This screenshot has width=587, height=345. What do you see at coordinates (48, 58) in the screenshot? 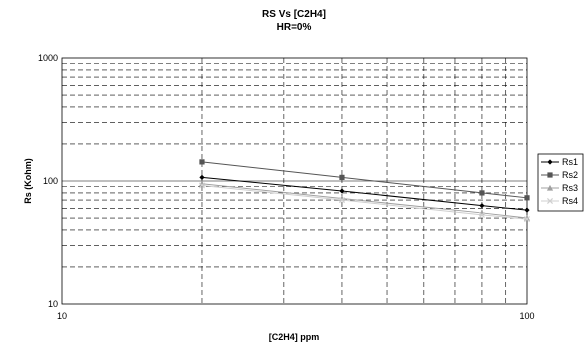
I see `y-tick-label: 1000` at bounding box center [48, 58].